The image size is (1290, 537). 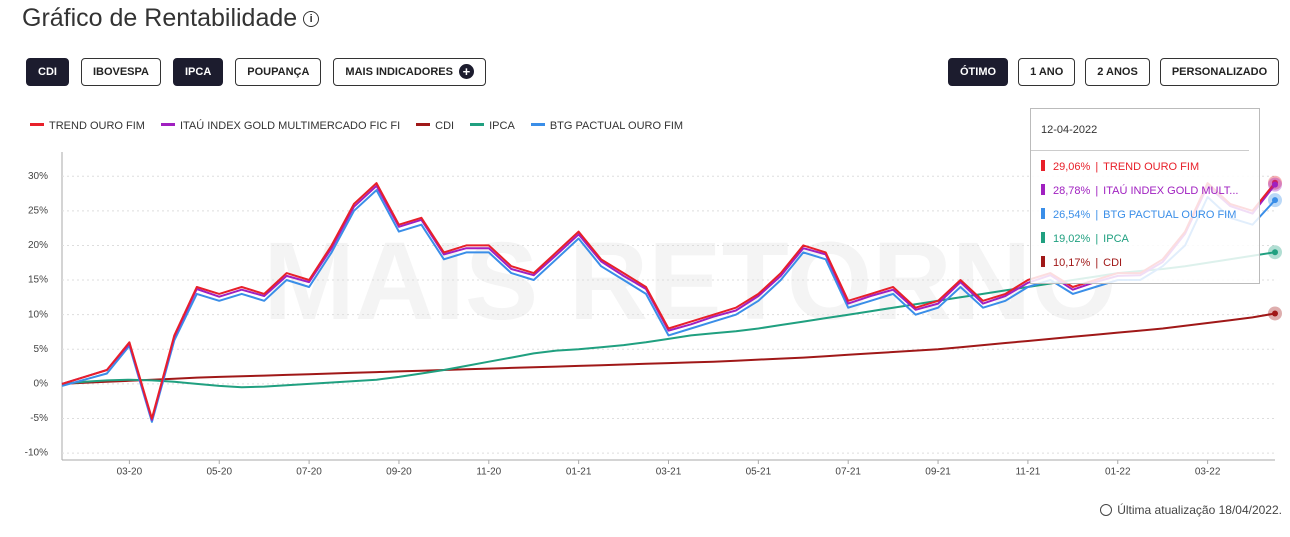 I want to click on period-buttons: ÓTIMO 1 ANO 2 ANOS PERSONALIZADO, so click(x=1114, y=72).